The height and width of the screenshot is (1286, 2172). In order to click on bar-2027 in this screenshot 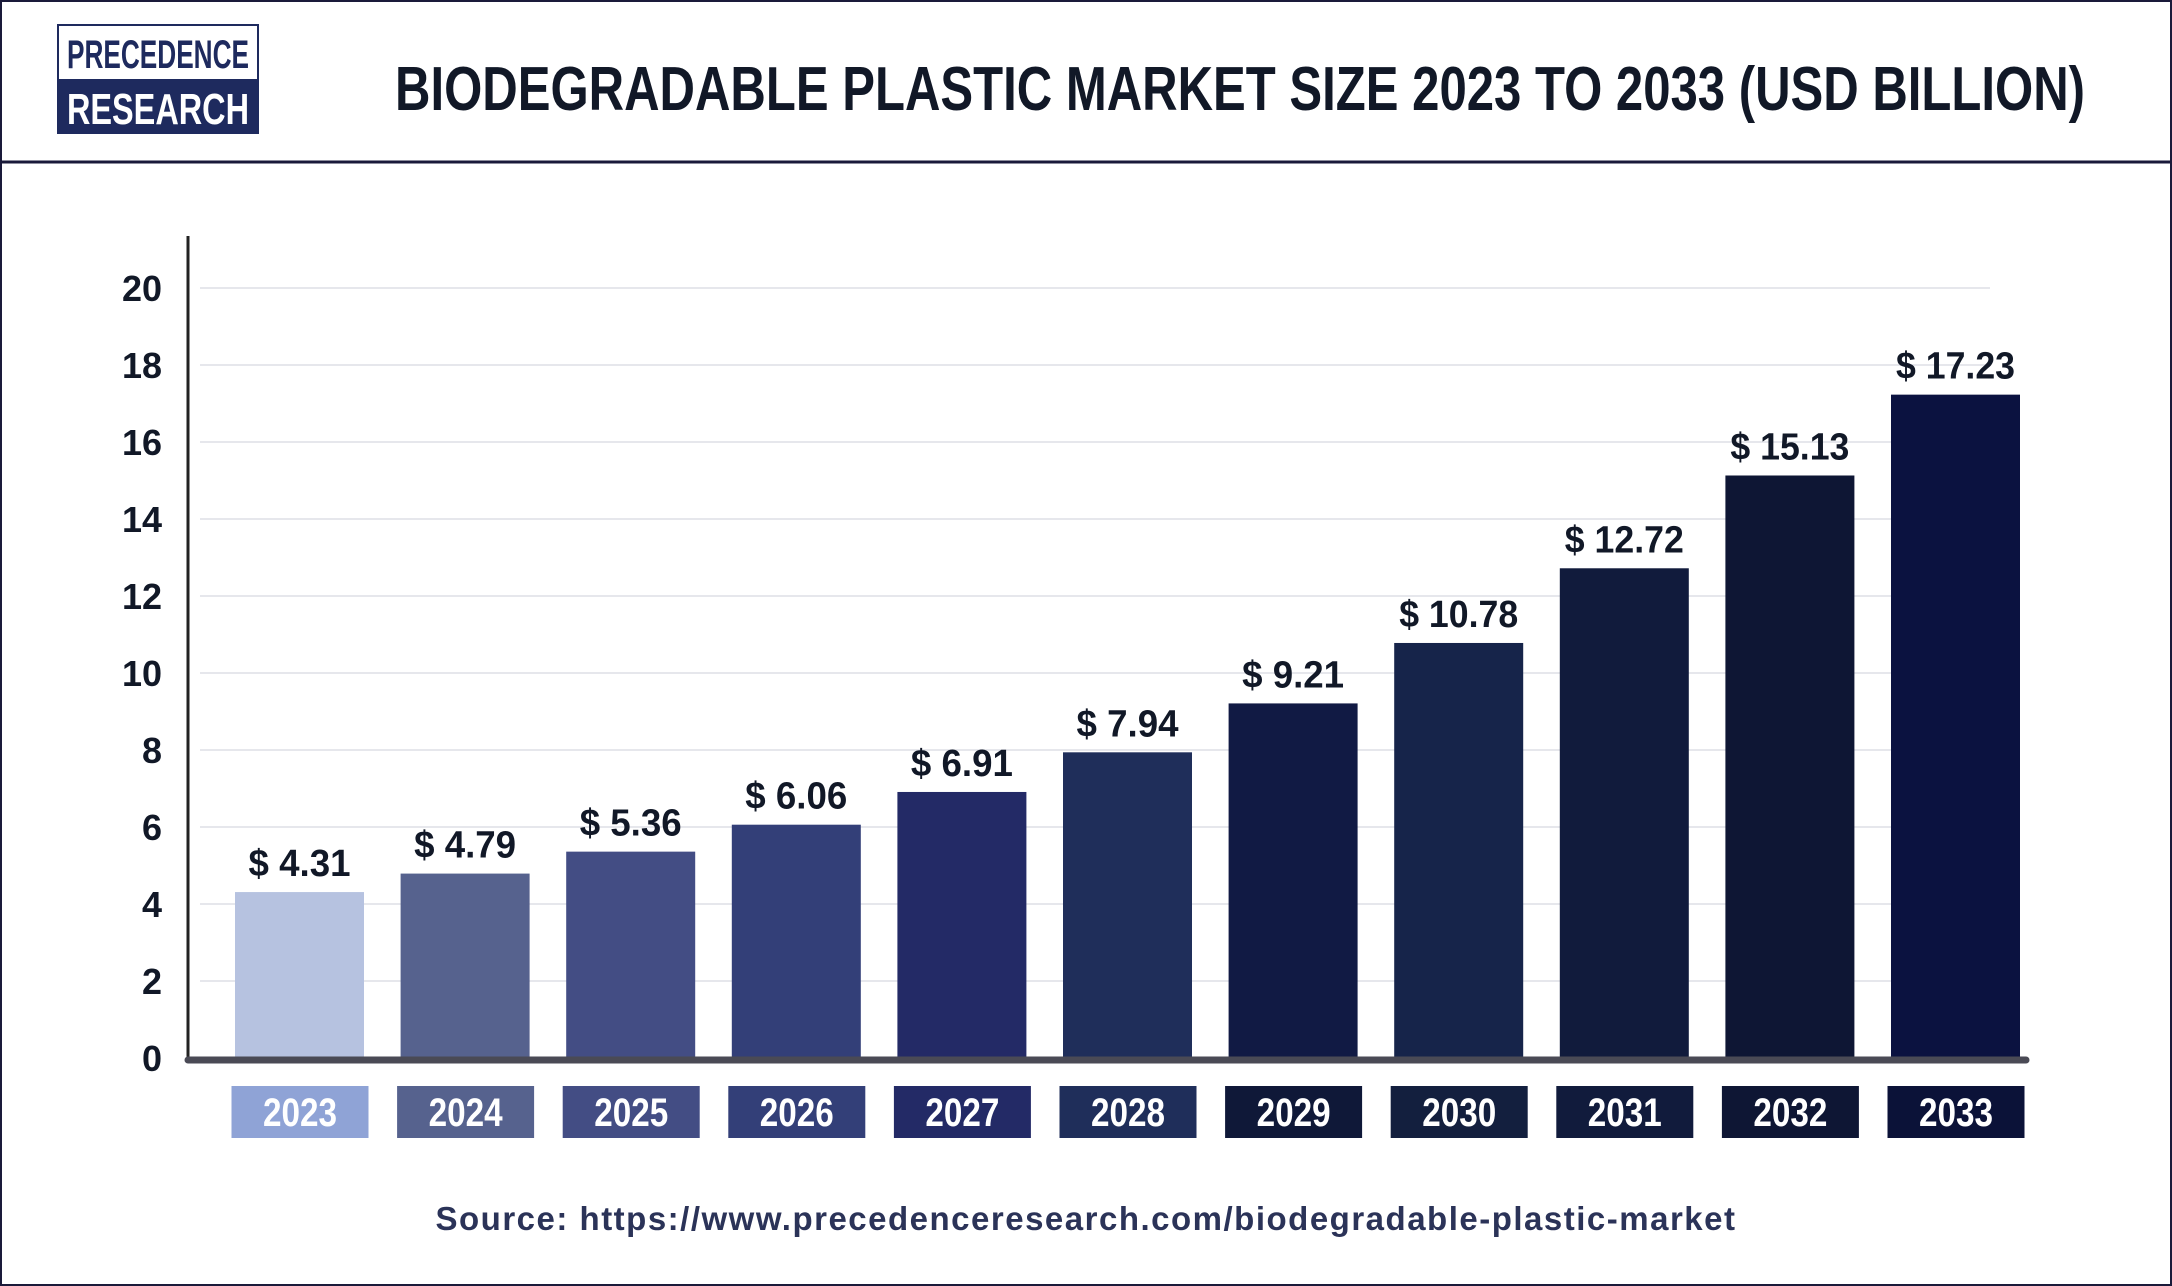, I will do `click(962, 924)`.